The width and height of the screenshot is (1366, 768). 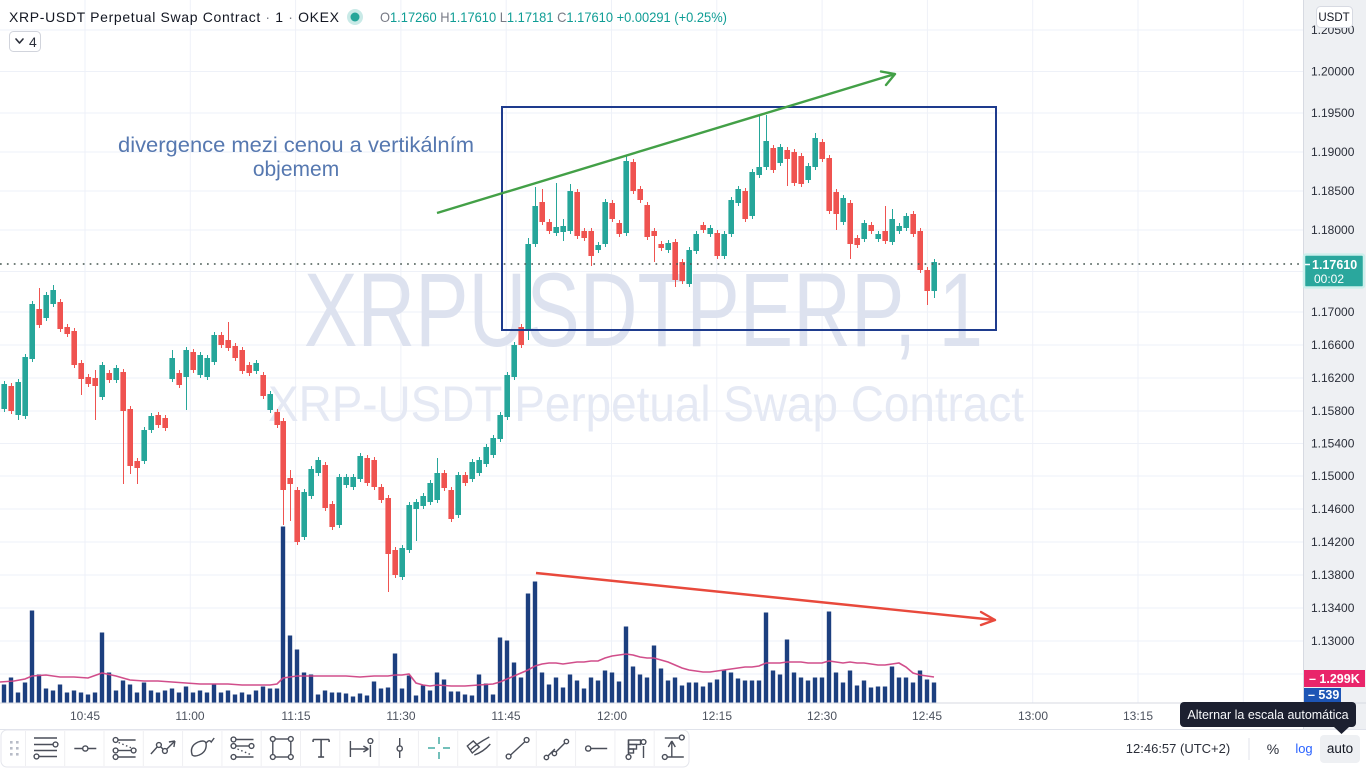 What do you see at coordinates (822, 716) in the screenshot?
I see `svg-text: 12:30` at bounding box center [822, 716].